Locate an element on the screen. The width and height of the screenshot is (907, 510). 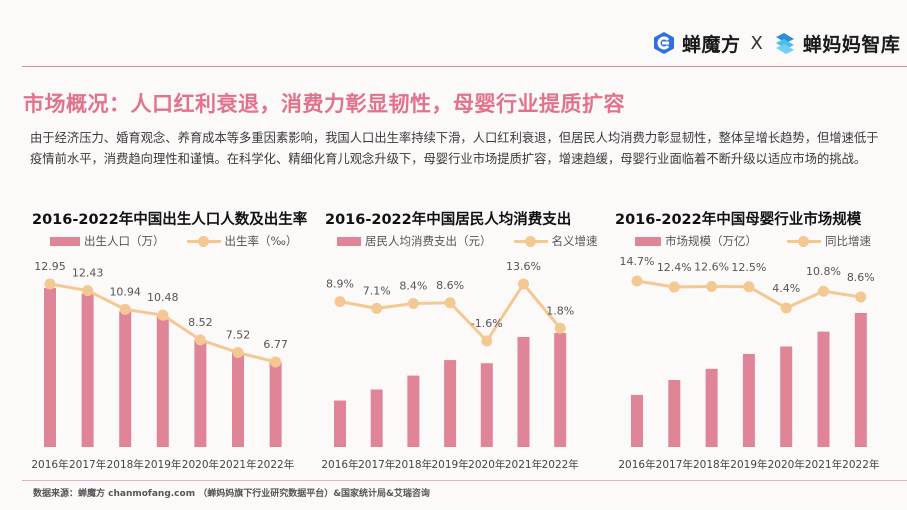
data-label: 10.8% is located at coordinates (823, 271).